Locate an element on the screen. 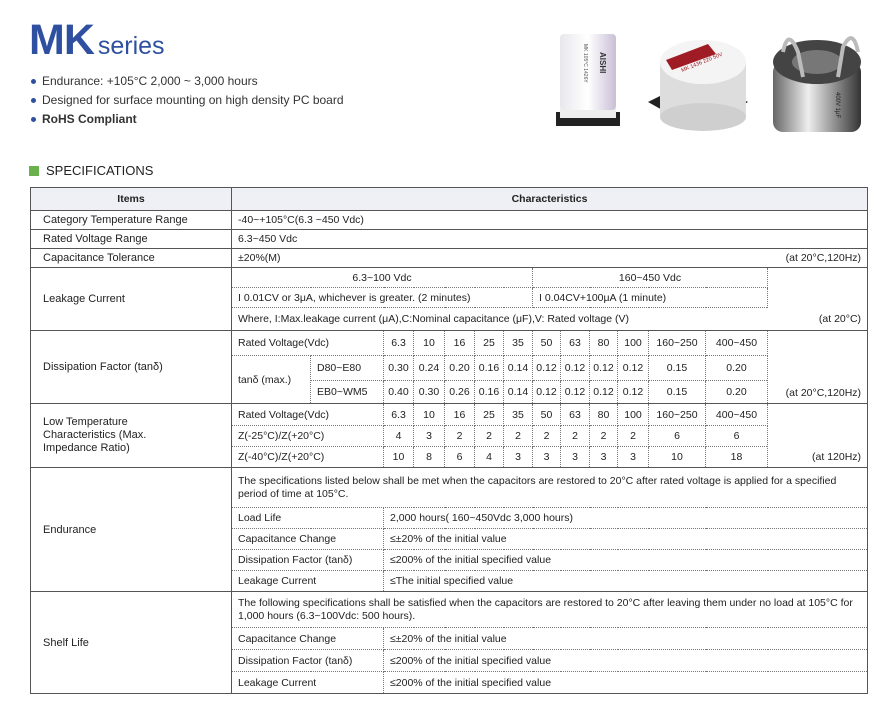 This screenshot has width=879, height=703. row-label: Shelf Life is located at coordinates (131, 642).